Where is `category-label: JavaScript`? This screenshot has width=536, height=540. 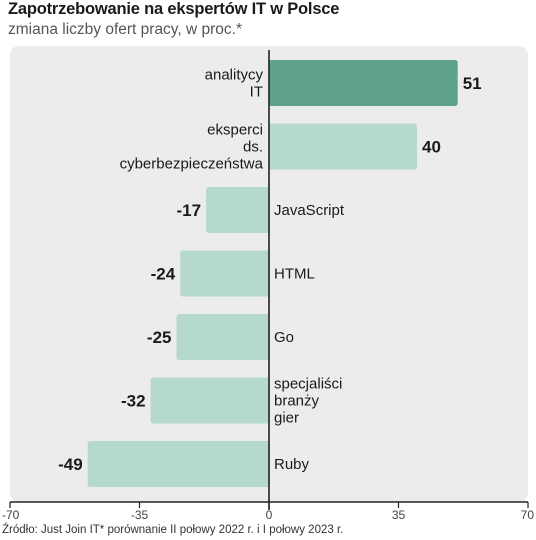
category-label: JavaScript is located at coordinates (309, 210).